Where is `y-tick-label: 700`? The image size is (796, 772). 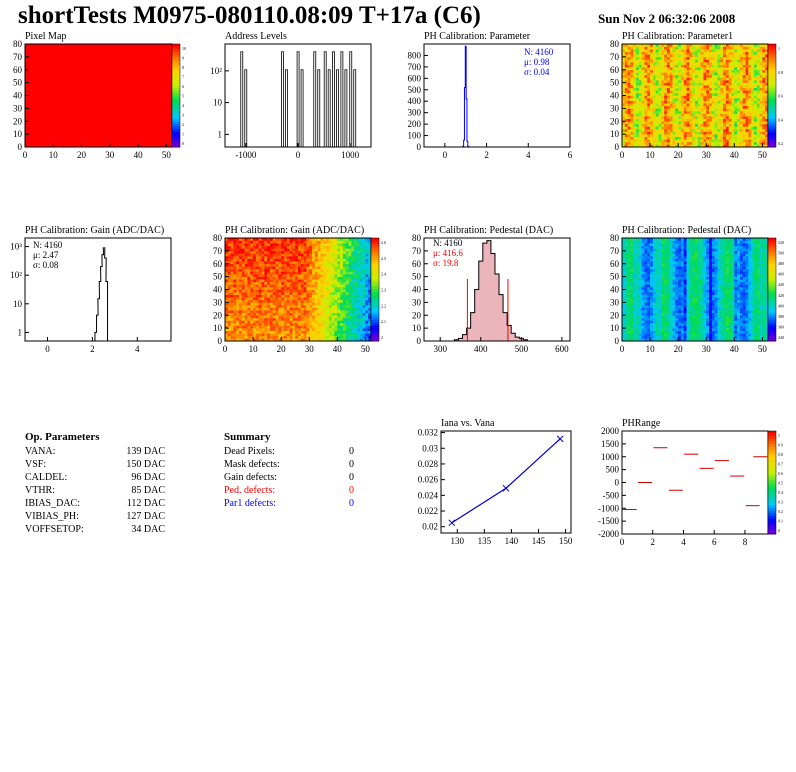 y-tick-label: 700 is located at coordinates (415, 67).